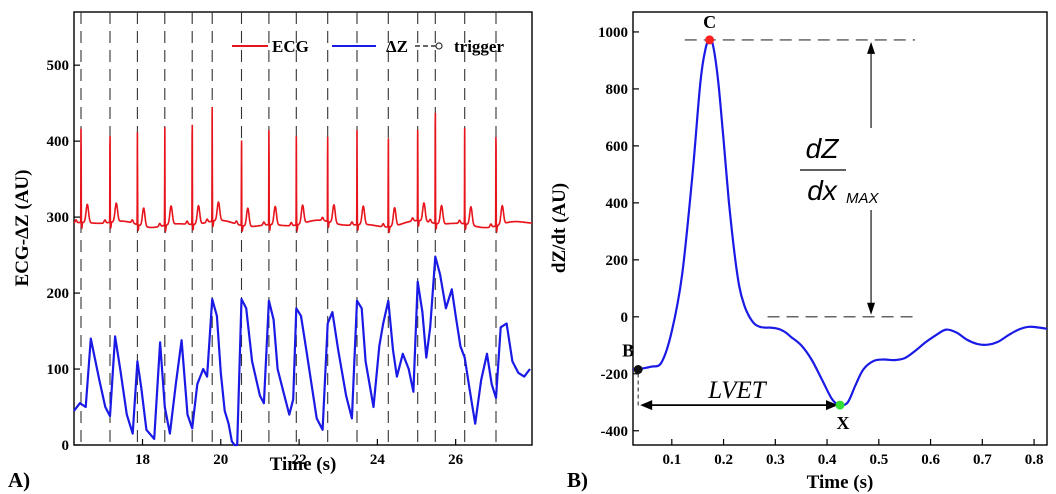 This screenshot has height=494, width=1056. I want to click on y-tick-label: 600, so click(617, 147).